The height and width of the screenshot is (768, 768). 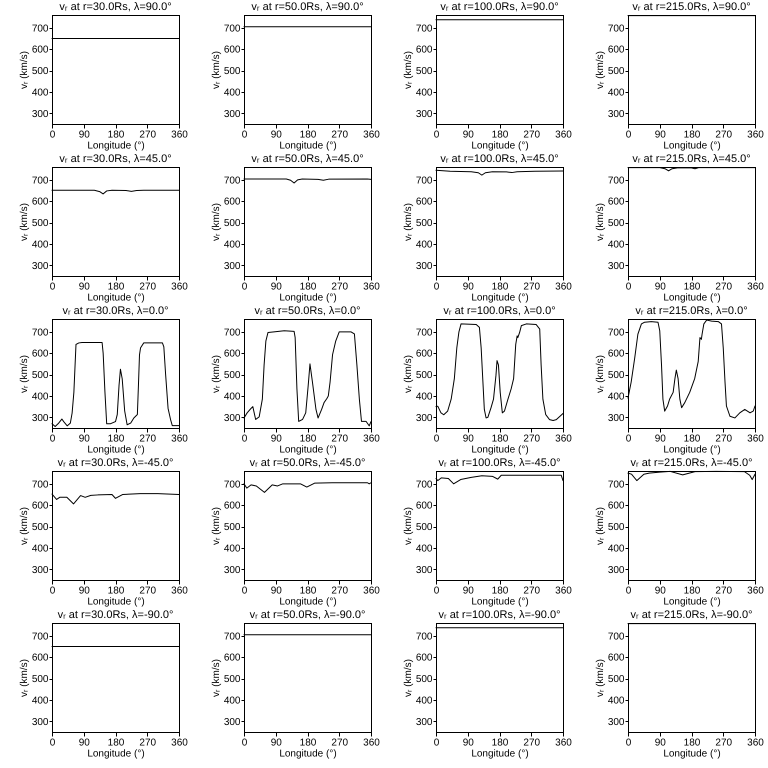 What do you see at coordinates (307, 7) in the screenshot?
I see `chart-title: vᵣ at r=50.0Rs, λ=90.0°` at bounding box center [307, 7].